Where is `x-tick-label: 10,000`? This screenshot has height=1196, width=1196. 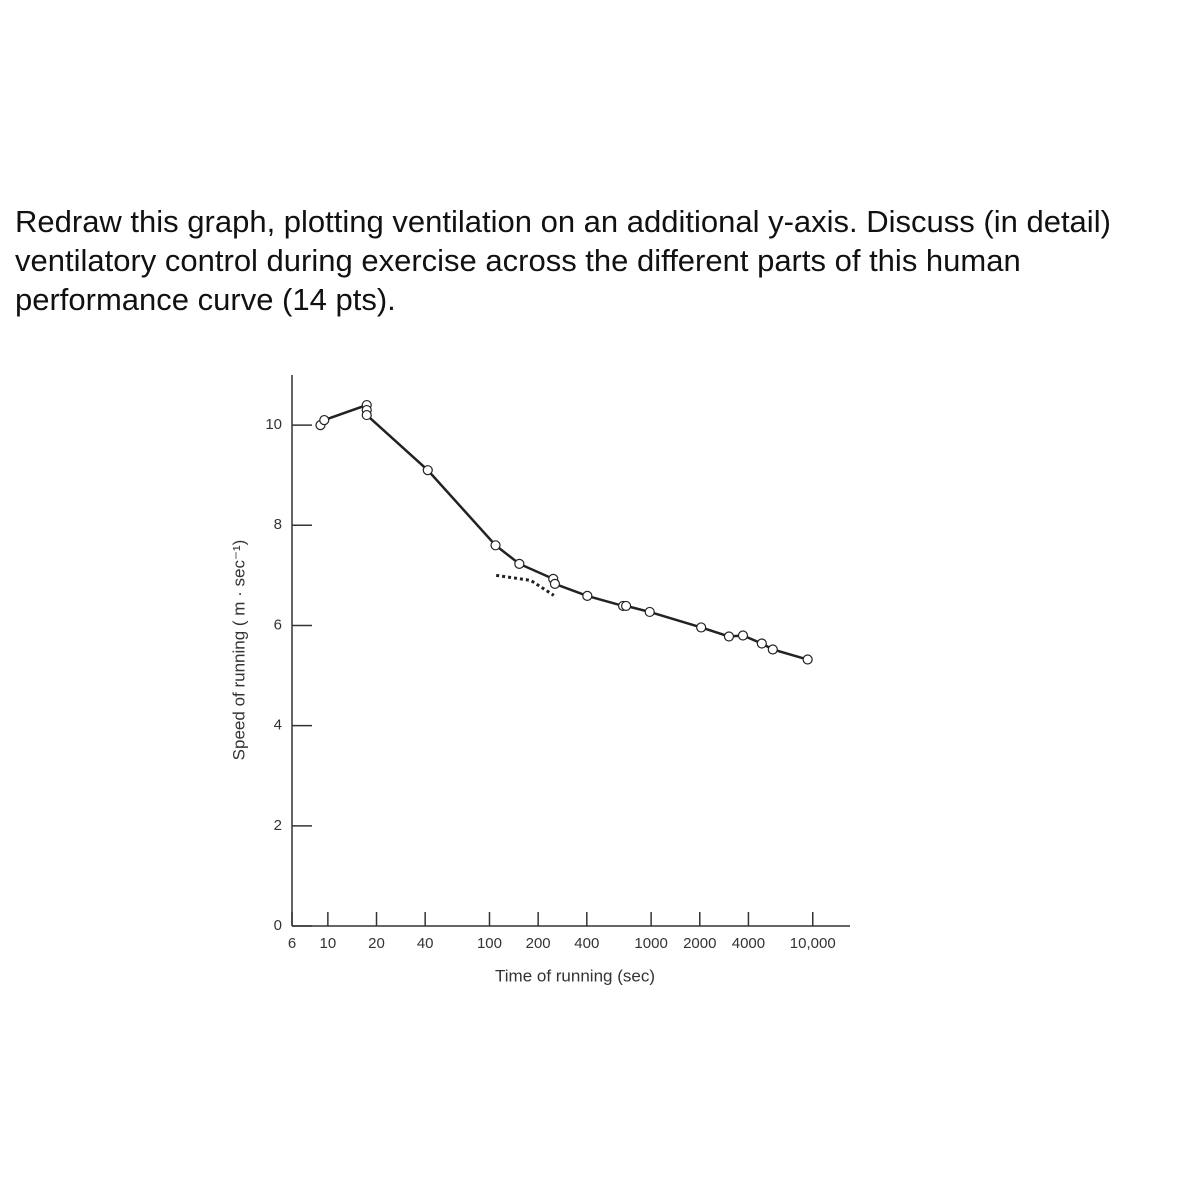 x-tick-label: 10,000 is located at coordinates (813, 943).